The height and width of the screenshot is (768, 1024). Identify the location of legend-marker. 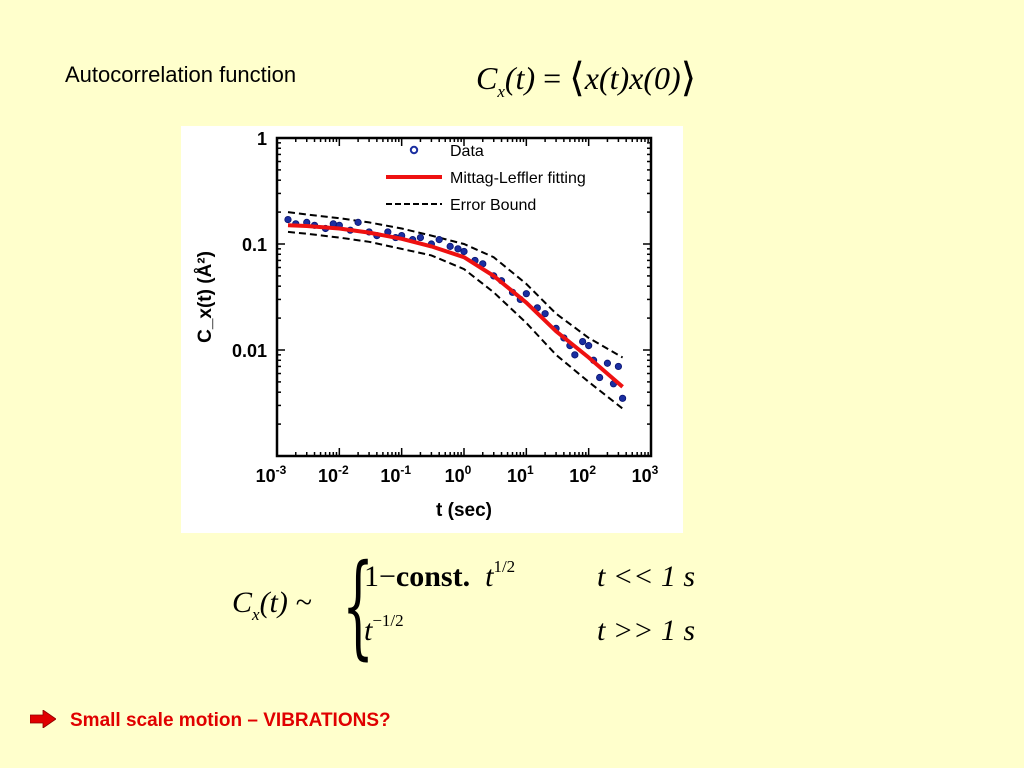
(414, 150).